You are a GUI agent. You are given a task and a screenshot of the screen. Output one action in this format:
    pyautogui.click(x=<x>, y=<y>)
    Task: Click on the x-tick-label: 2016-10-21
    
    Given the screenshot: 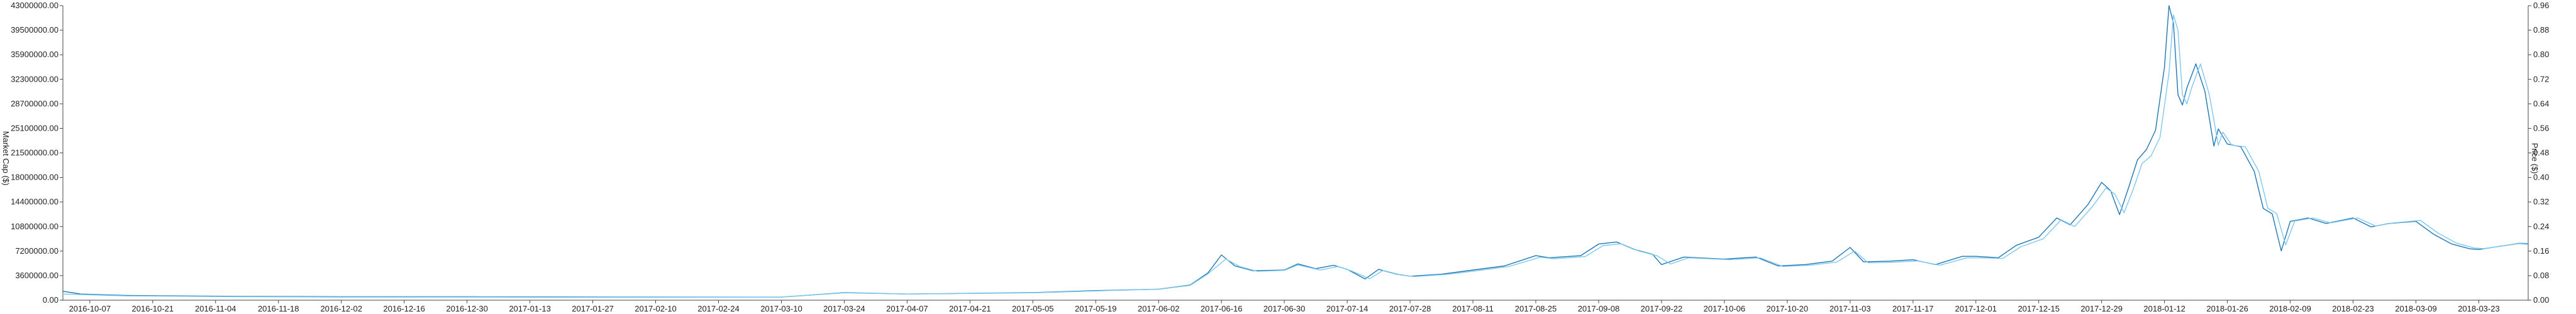 What is the action you would take?
    pyautogui.click(x=153, y=309)
    